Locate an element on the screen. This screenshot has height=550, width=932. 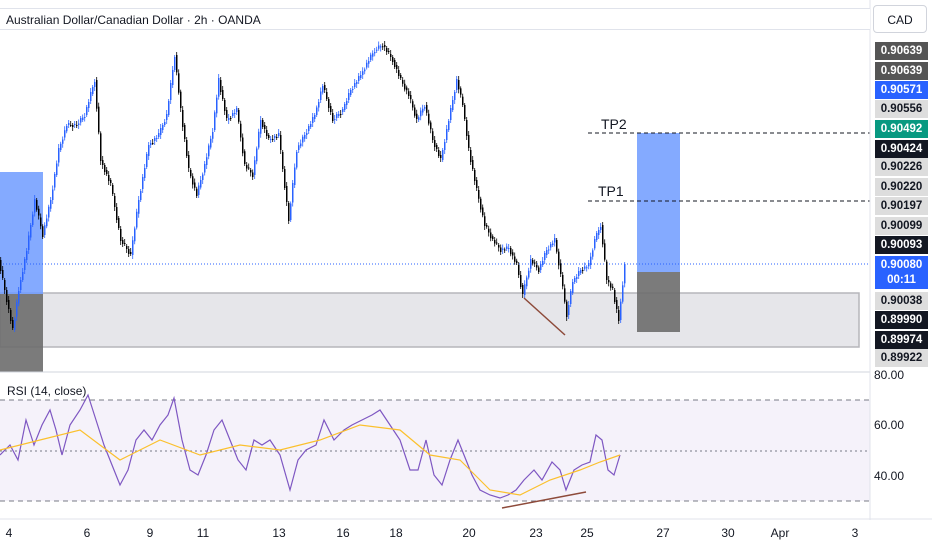
long-position-profit-zone is located at coordinates (658, 202).